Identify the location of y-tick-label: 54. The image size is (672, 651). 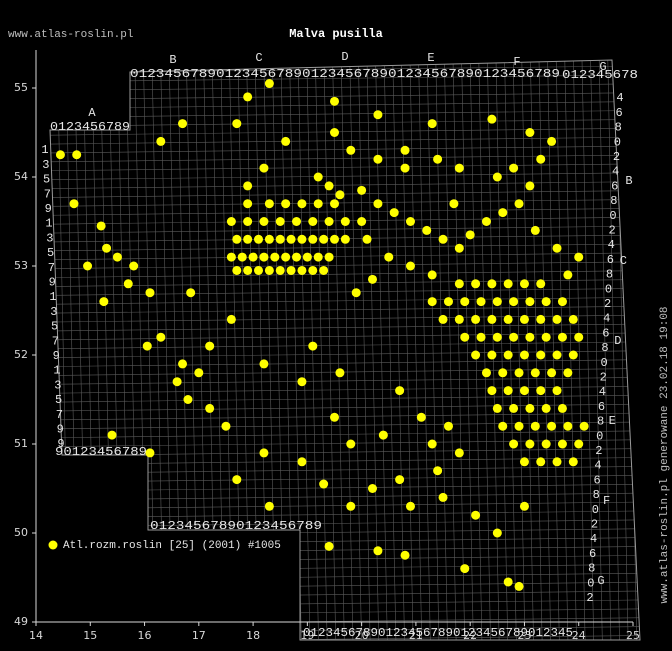
(21, 176).